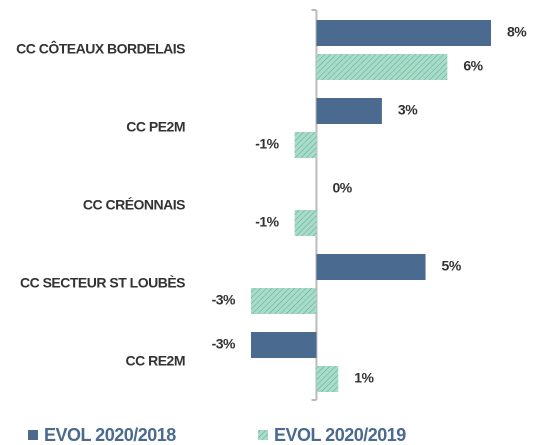  Describe the element at coordinates (408, 110) in the screenshot. I see `data-label: 3%` at that location.